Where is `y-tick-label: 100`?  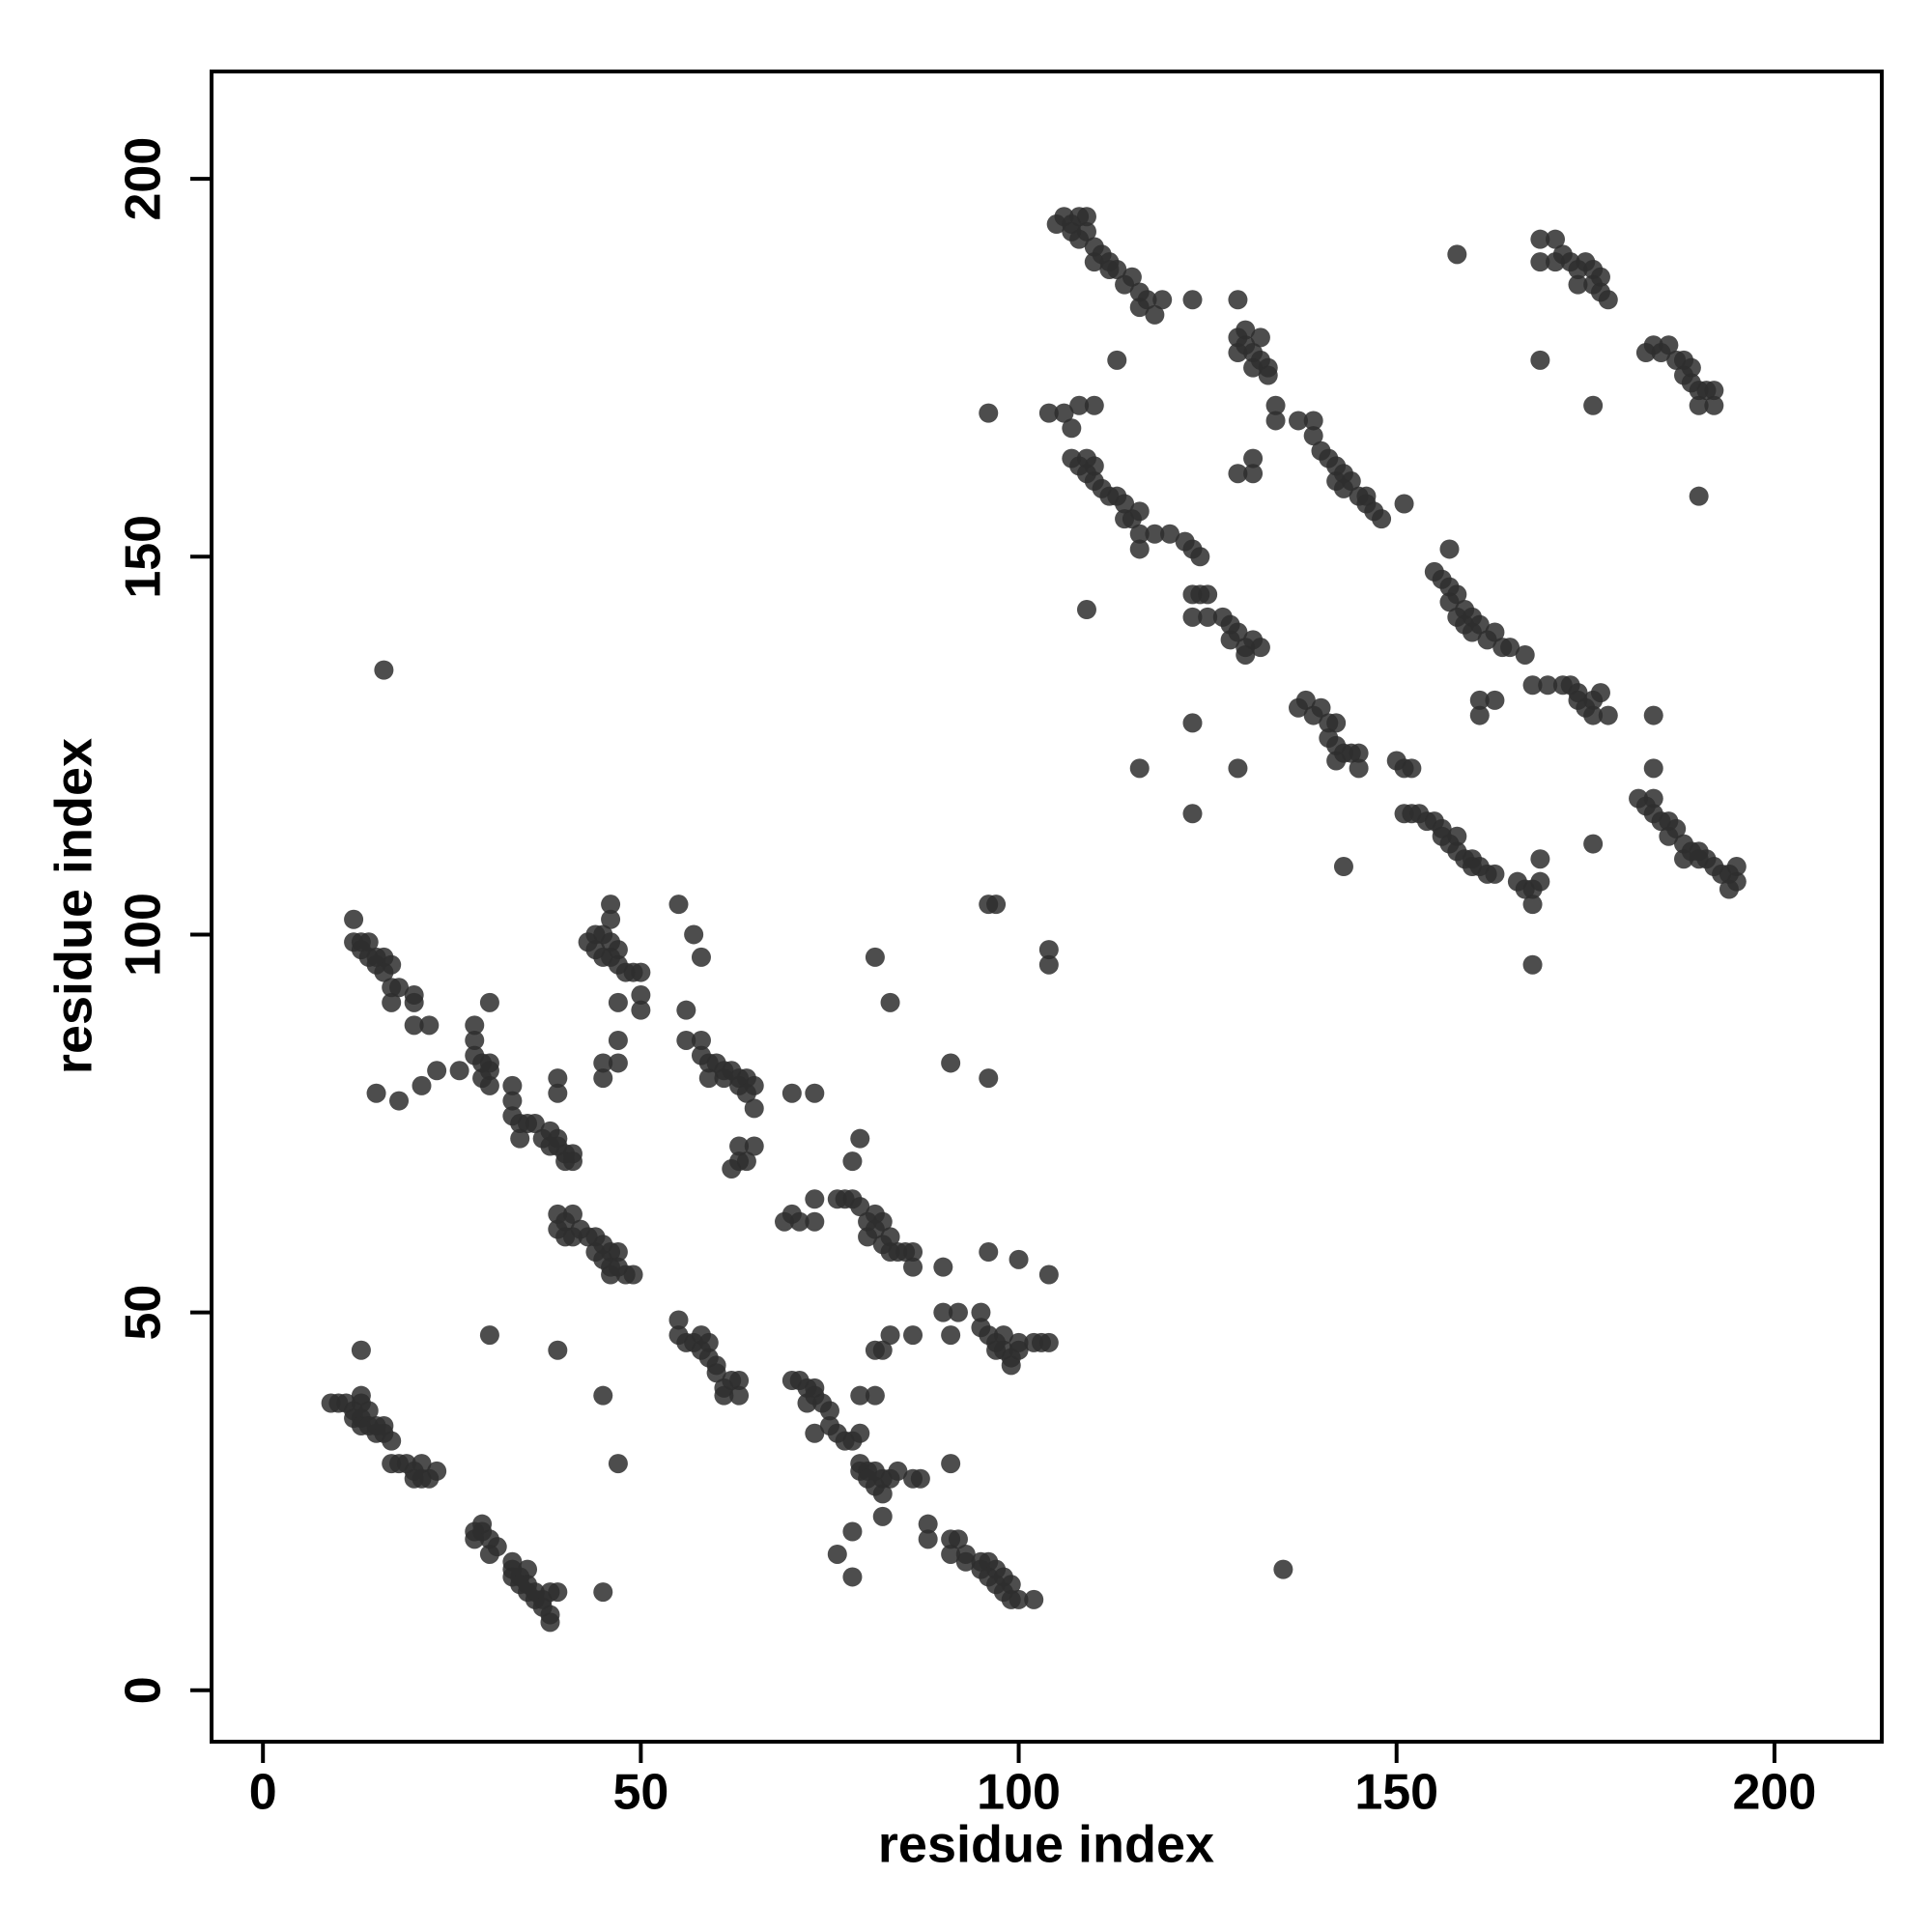 y-tick-label: 100 is located at coordinates (144, 935).